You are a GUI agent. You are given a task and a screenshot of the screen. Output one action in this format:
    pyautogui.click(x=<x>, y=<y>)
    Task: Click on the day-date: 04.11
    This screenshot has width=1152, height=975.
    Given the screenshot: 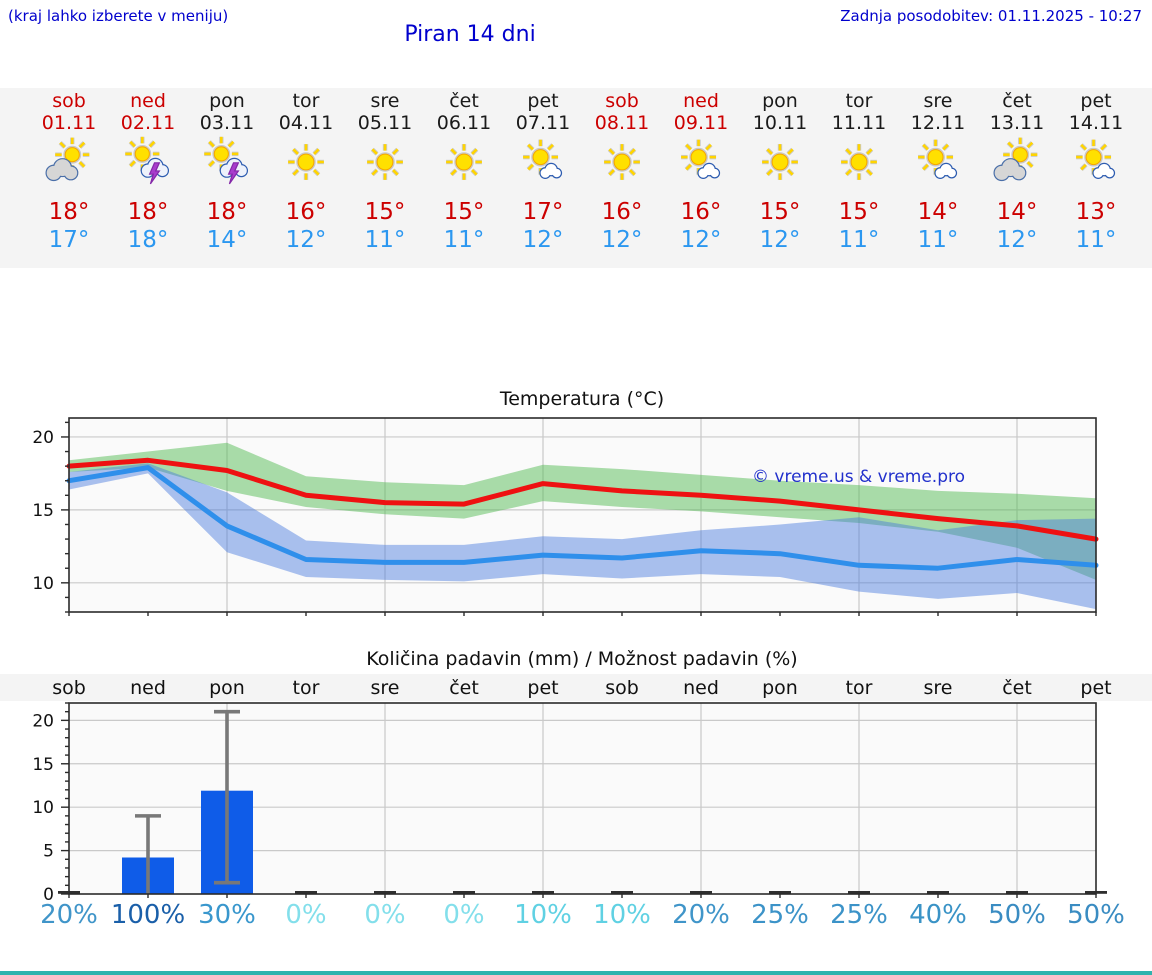 What is the action you would take?
    pyautogui.click(x=306, y=123)
    